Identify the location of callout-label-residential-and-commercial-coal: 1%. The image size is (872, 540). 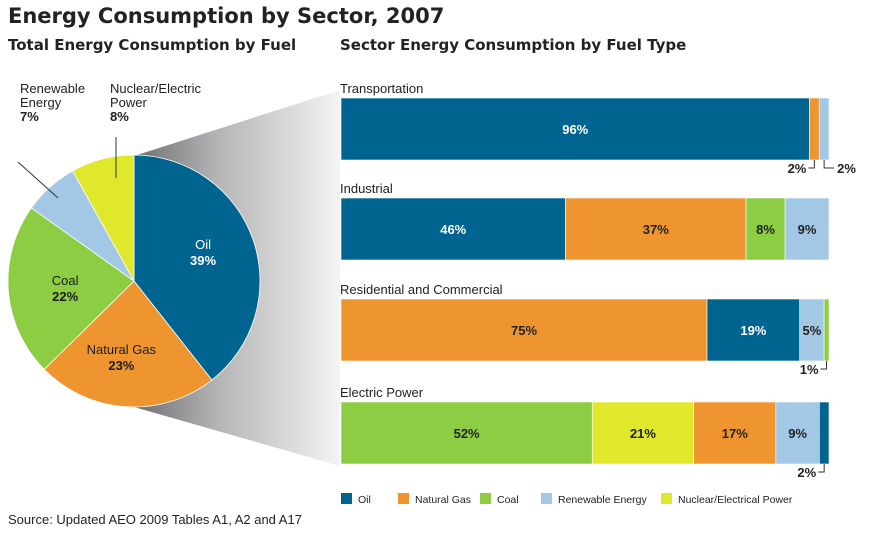
(809, 369).